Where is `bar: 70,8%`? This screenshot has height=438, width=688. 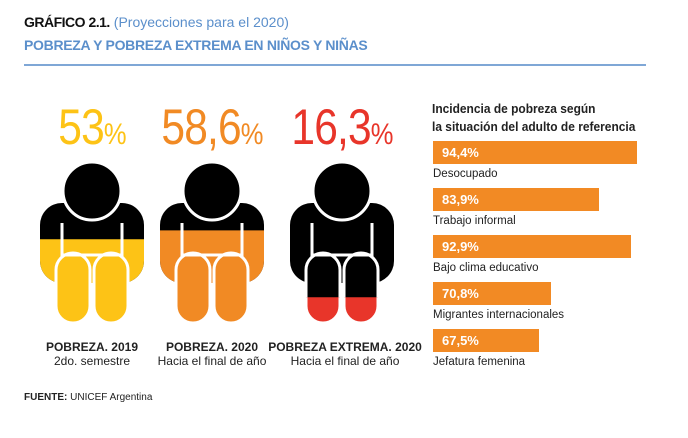 bar: 70,8% is located at coordinates (492, 293).